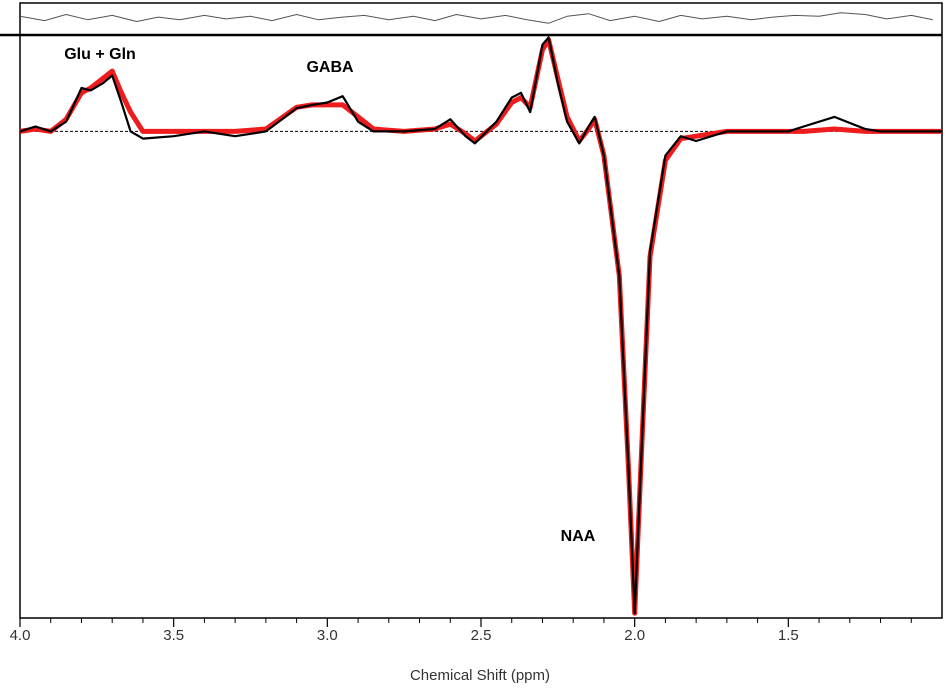 The image size is (945, 688). I want to click on x-axis-label: Chemical Shift (ppm), so click(480, 675).